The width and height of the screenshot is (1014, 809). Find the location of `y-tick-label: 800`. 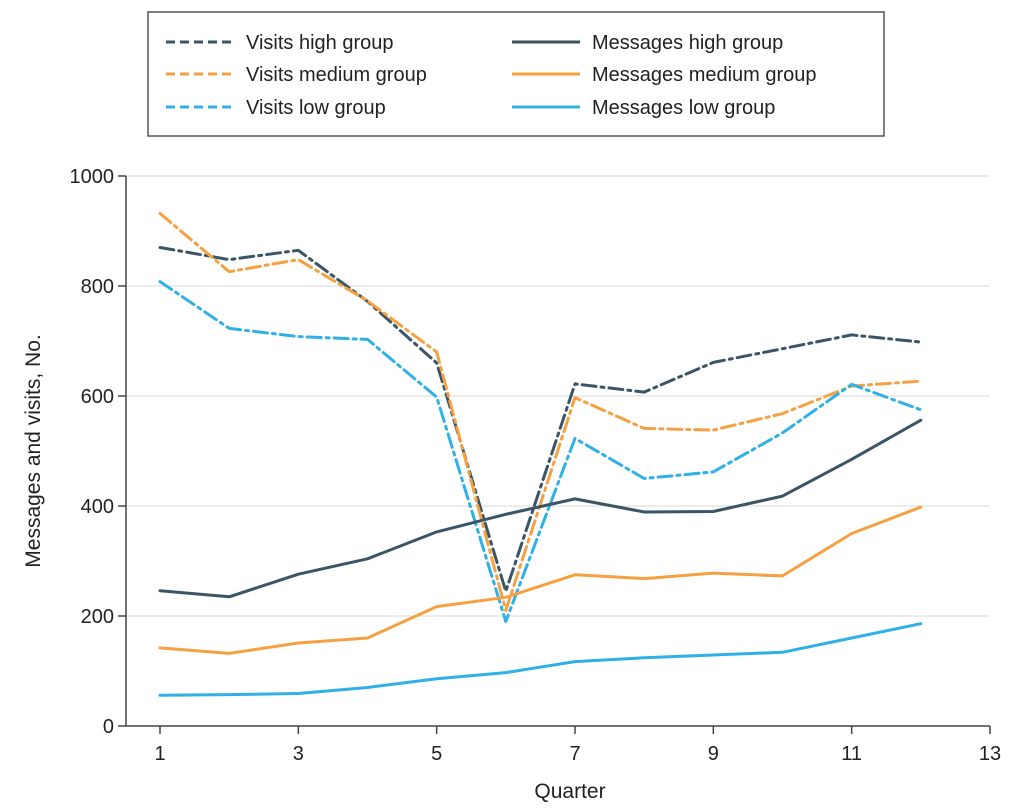

y-tick-label: 800 is located at coordinates (97, 287).